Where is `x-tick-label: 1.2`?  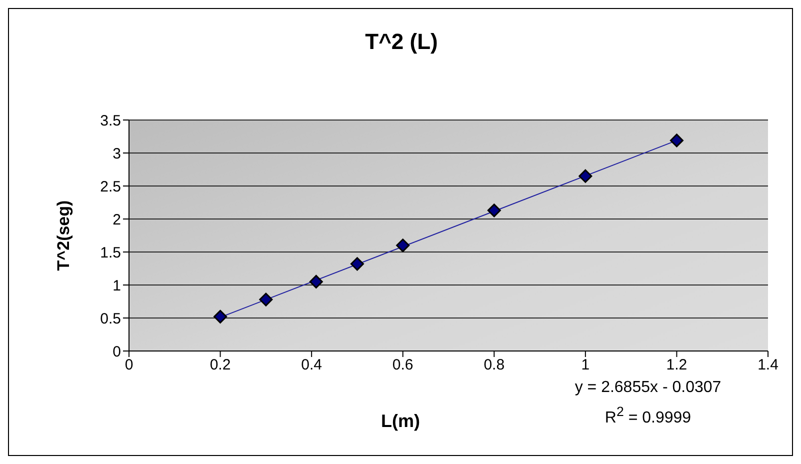 x-tick-label: 1.2 is located at coordinates (677, 365).